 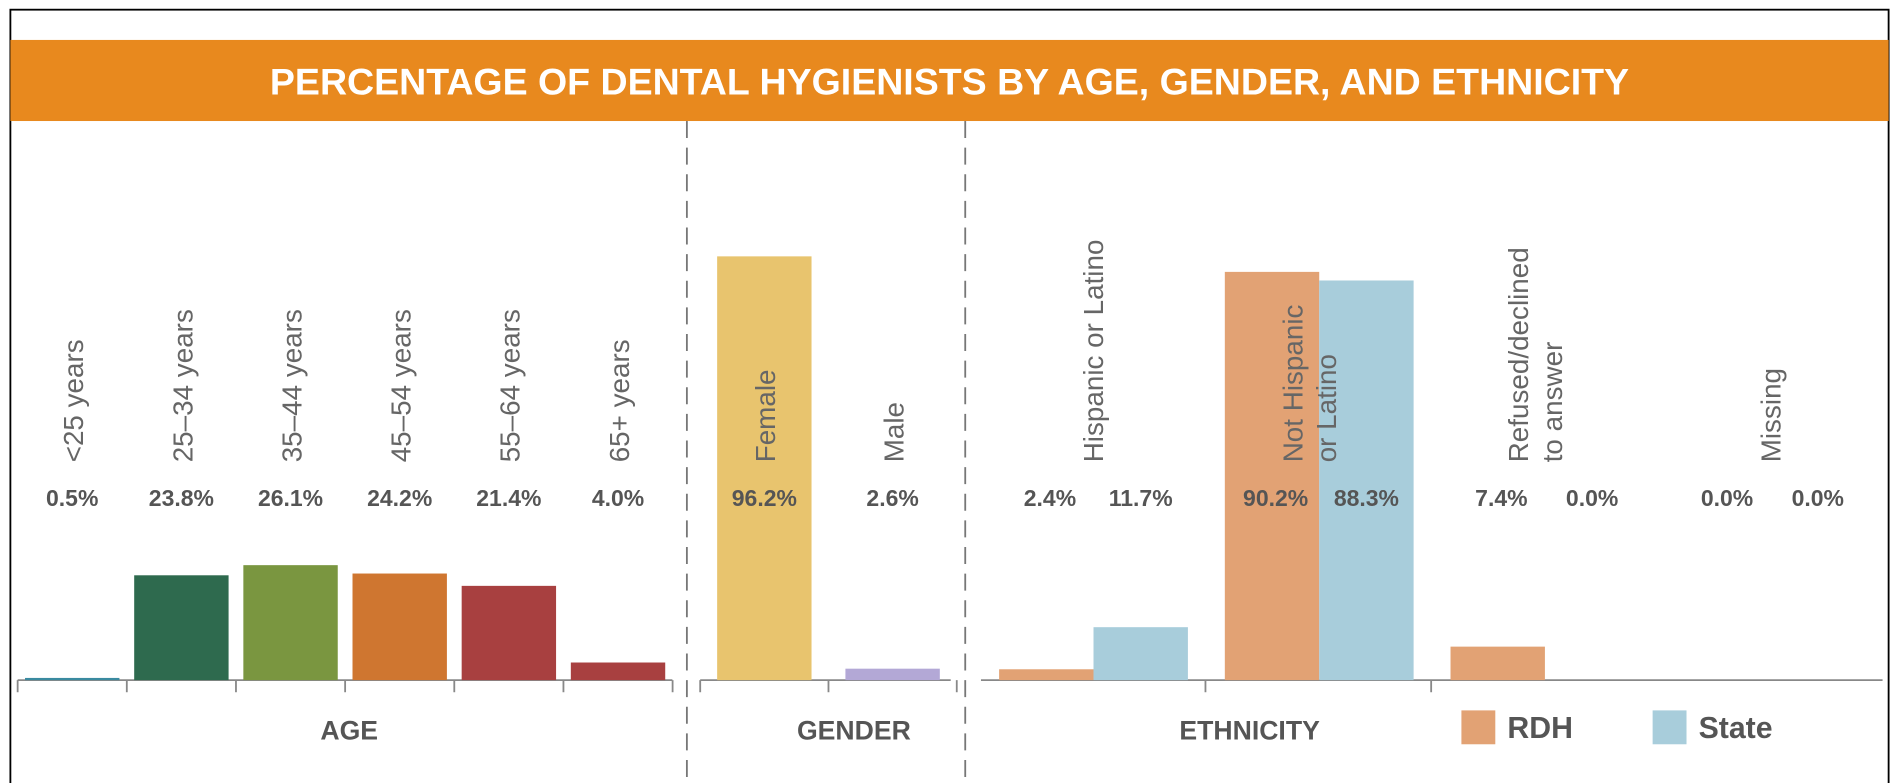 I want to click on legend-label: RDH, so click(x=1540, y=728).